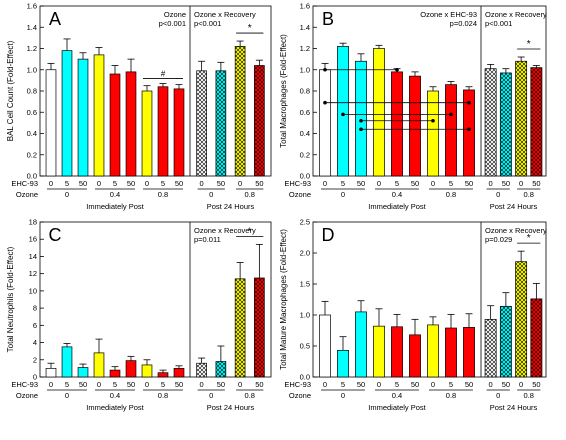 This screenshot has height=440, width=566. Describe the element at coordinates (55, 235) in the screenshot. I see `panel-letter: C` at that location.